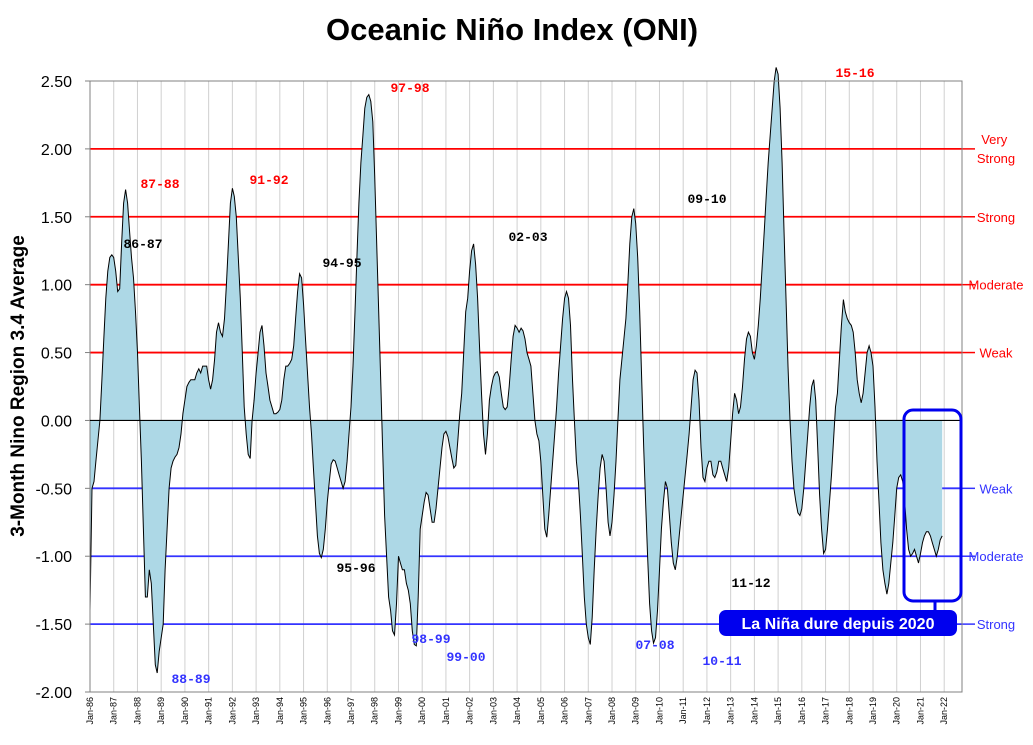 Image resolution: width=1033 pixels, height=745 pixels. Describe the element at coordinates (232, 711) in the screenshot. I see `x-tick-label: Jan-92` at that location.